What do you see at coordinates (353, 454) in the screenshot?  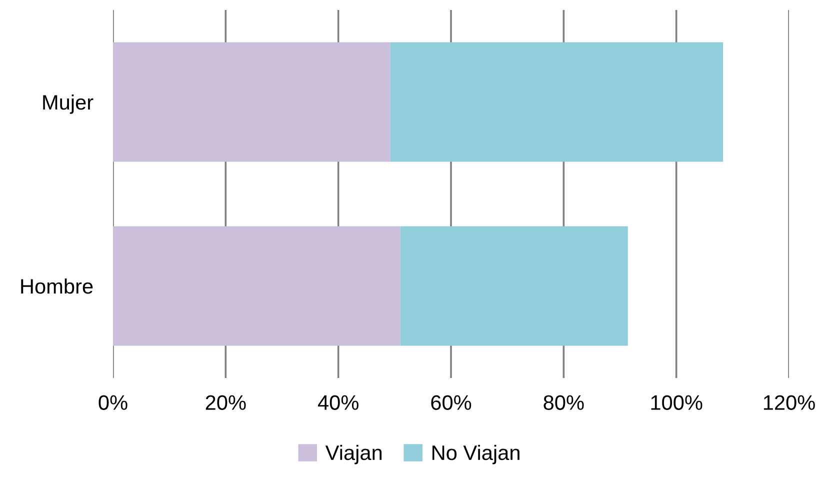 I see `legend-label: Viajan` at bounding box center [353, 454].